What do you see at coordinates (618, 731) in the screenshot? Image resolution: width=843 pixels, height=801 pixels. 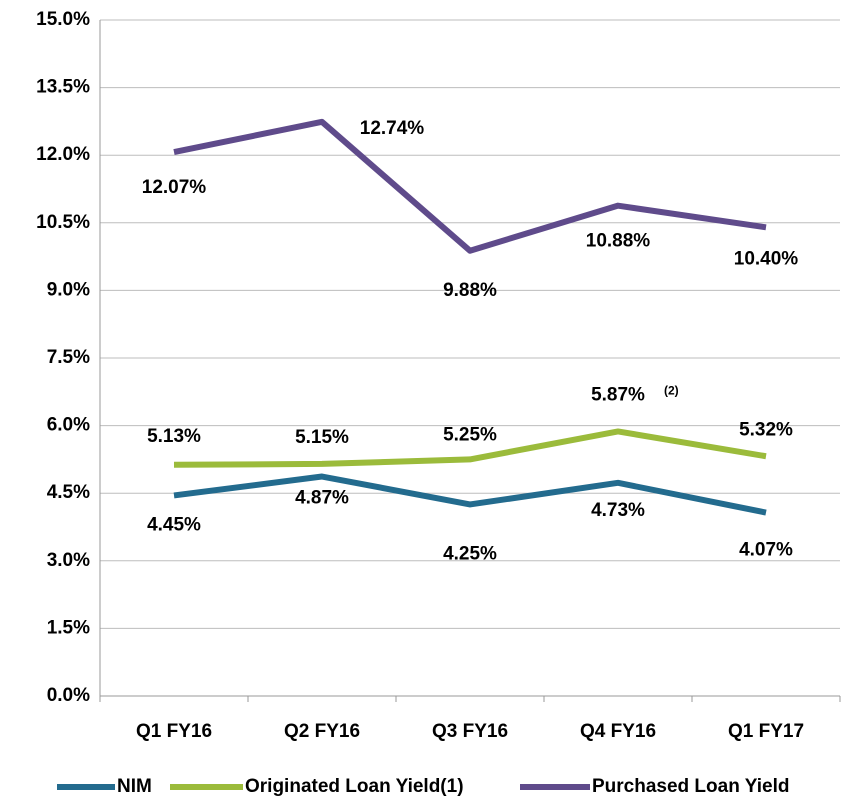 I see `x-tick-label: Q4 FY16` at bounding box center [618, 731].